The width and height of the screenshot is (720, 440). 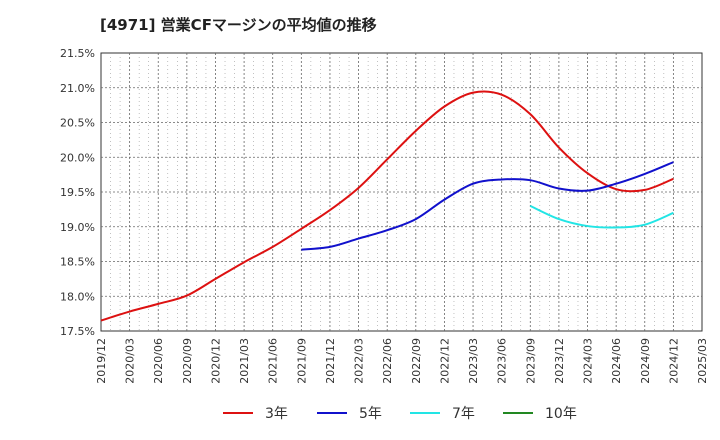 I want to click on x-tick-label: 2024/12, so click(x=673, y=361).